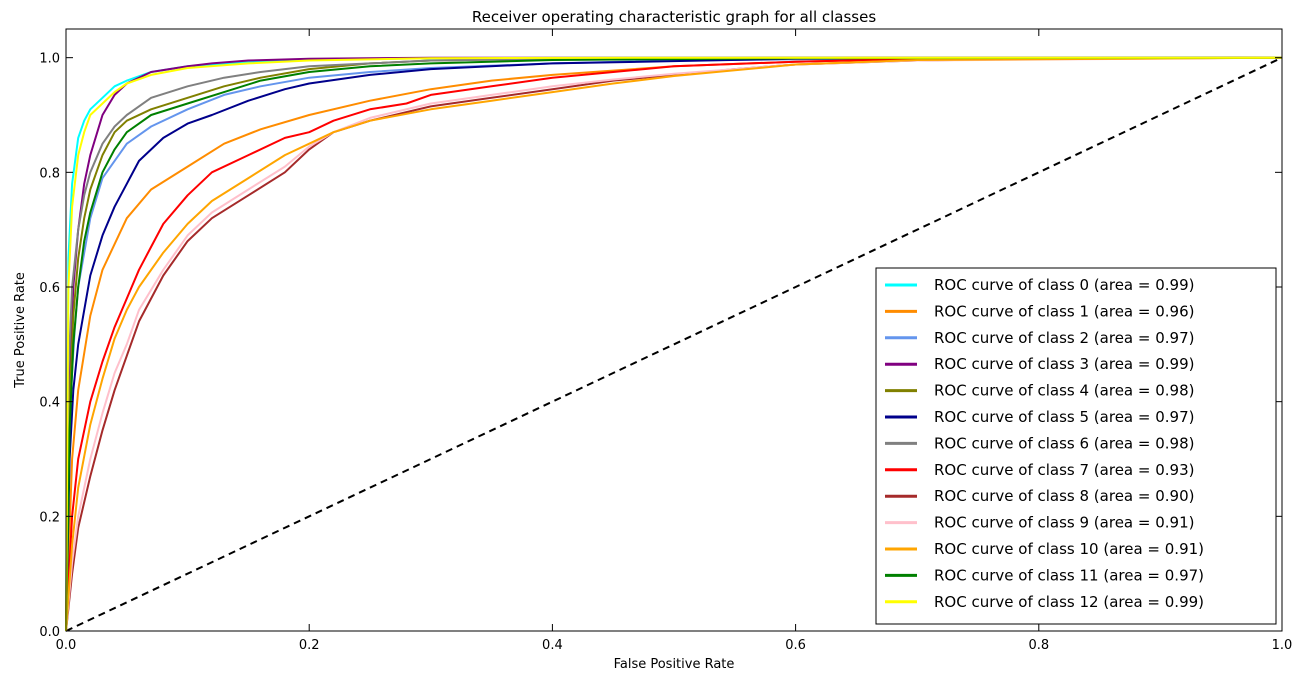  I want to click on legend-label: ROC curve of class 9 (area = 0.91), so click(1064, 523).